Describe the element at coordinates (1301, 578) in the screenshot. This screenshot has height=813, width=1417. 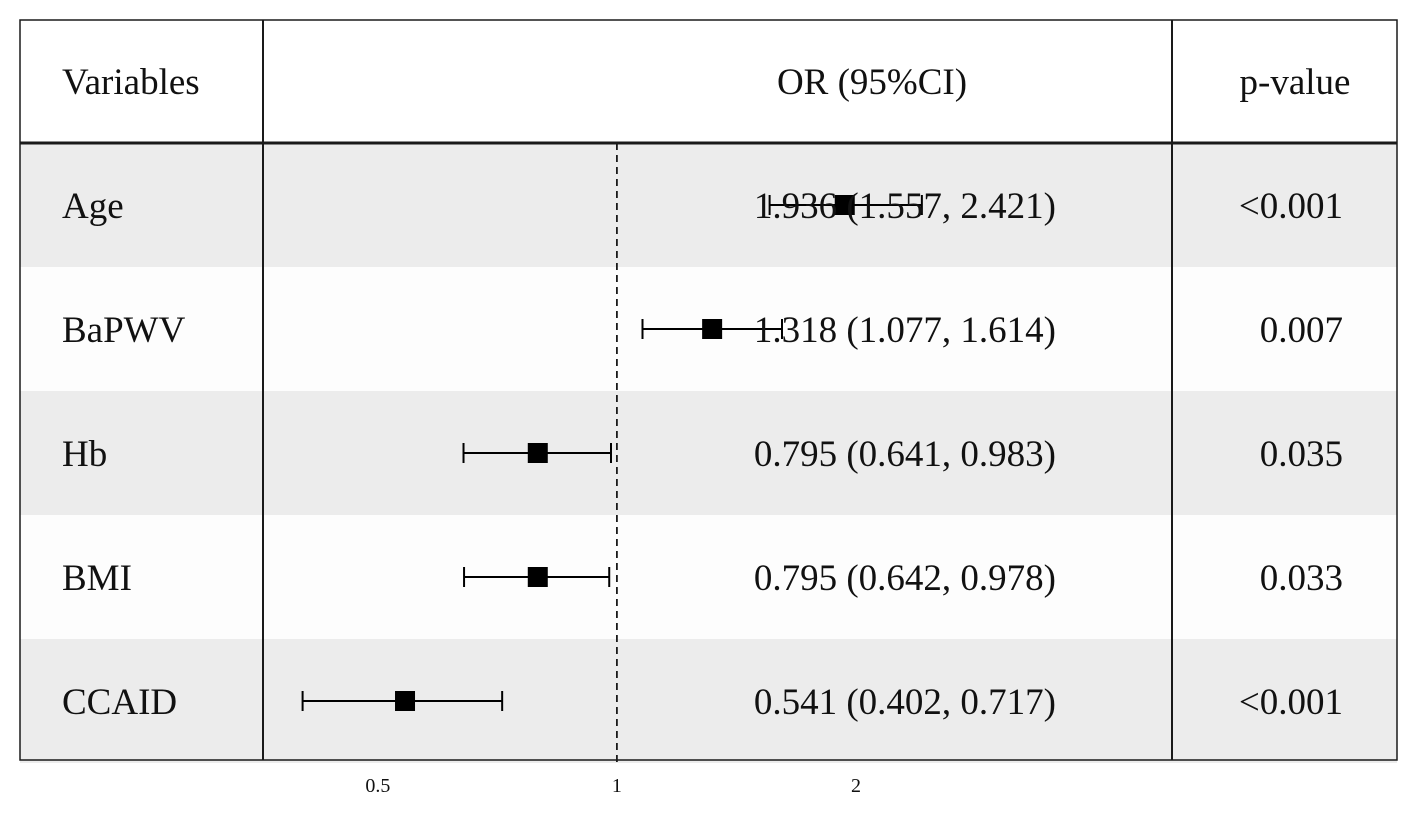
I see `p-value: 0.033` at that location.